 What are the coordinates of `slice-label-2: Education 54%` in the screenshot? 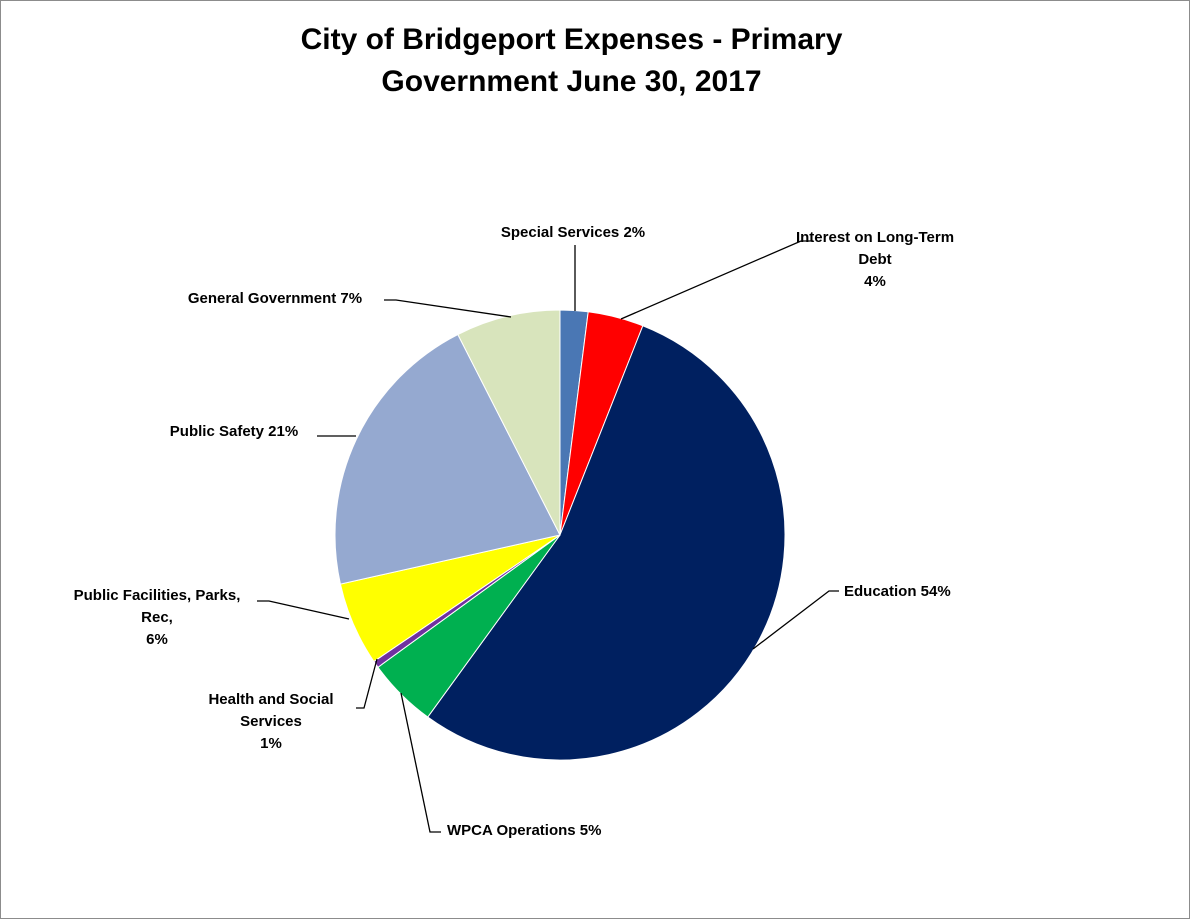 It's located at (897, 591).